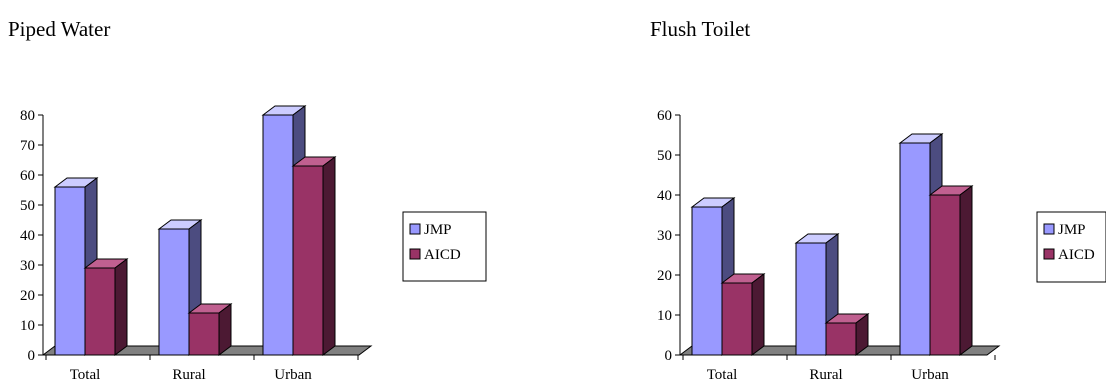 This screenshot has height=385, width=1106. Describe the element at coordinates (27, 146) in the screenshot. I see `y-tick-label: 70` at that location.